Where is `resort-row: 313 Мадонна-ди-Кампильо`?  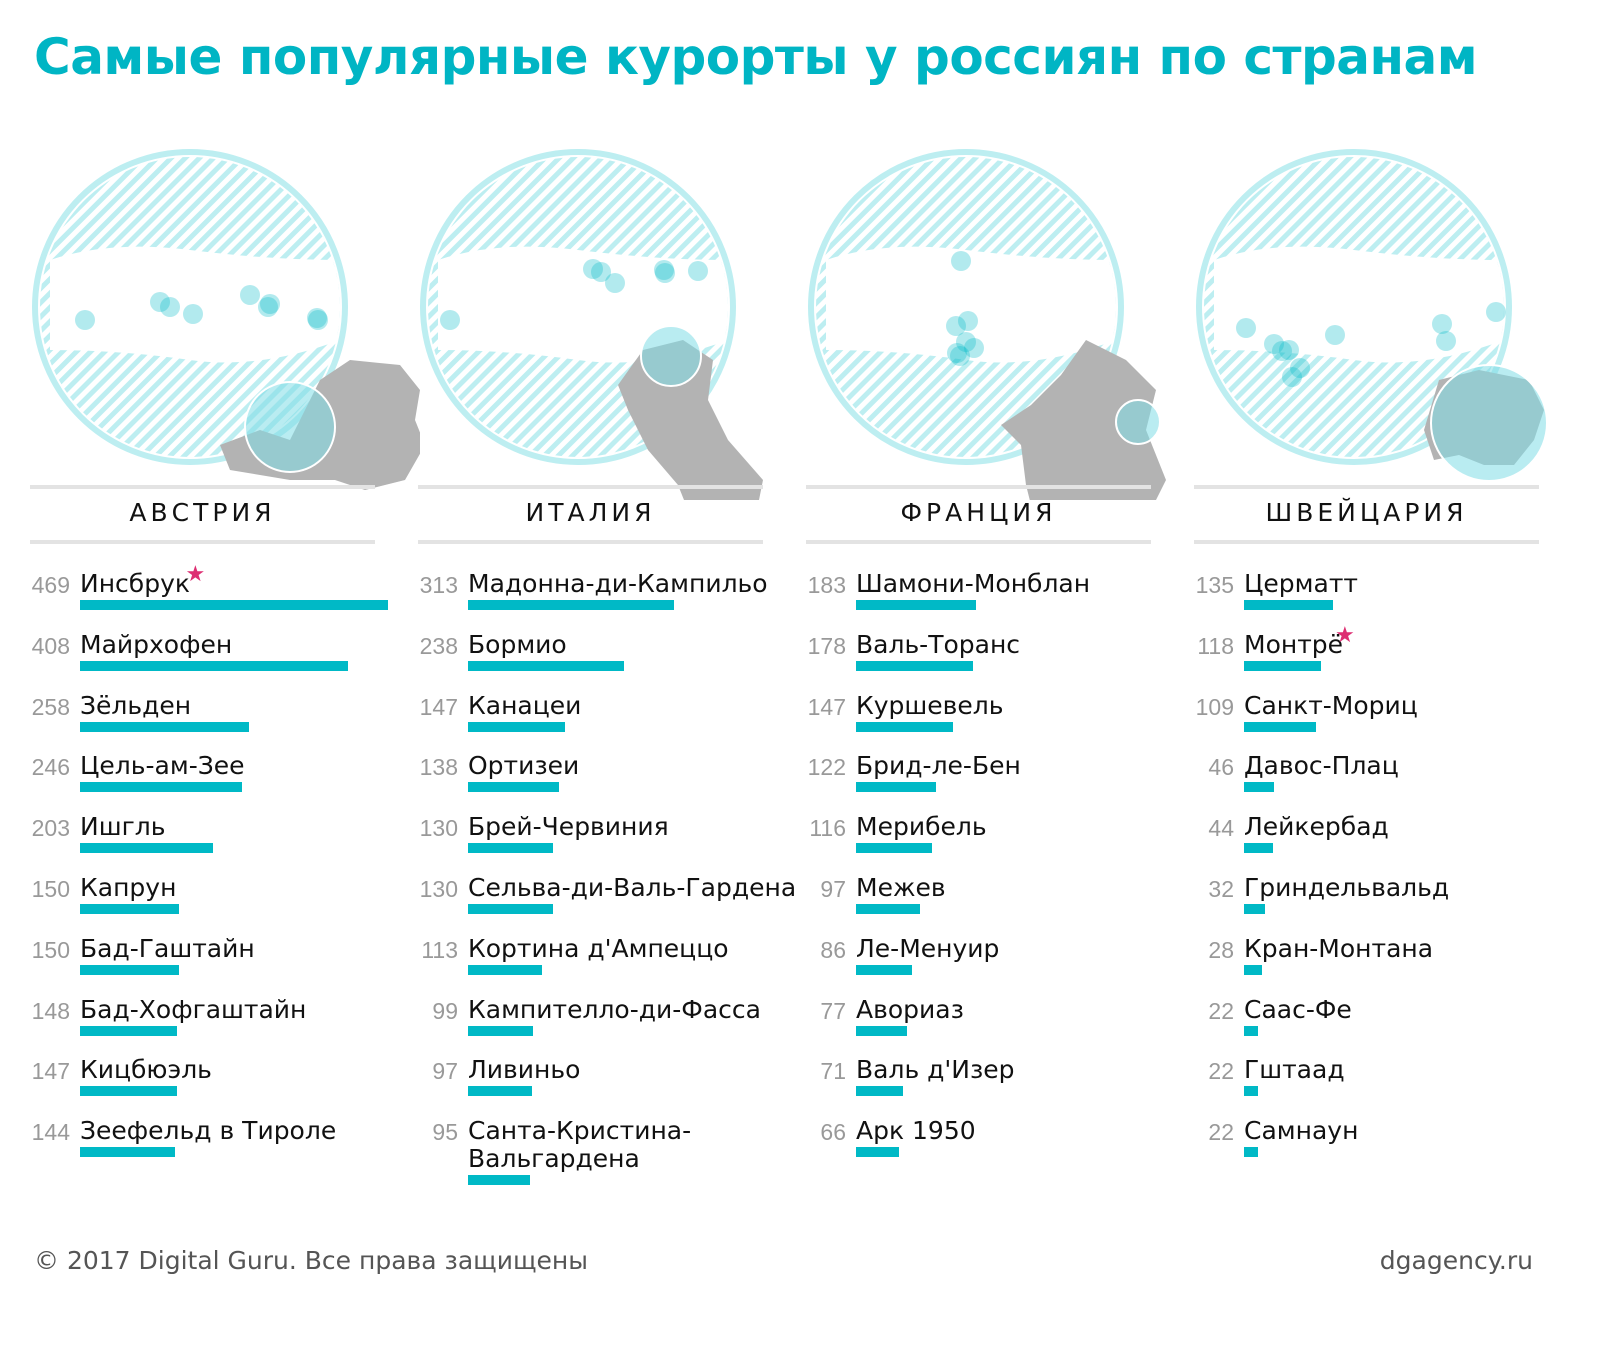
resort-row: 313 Мадонна-ди-Кампильо is located at coordinates (618, 600).